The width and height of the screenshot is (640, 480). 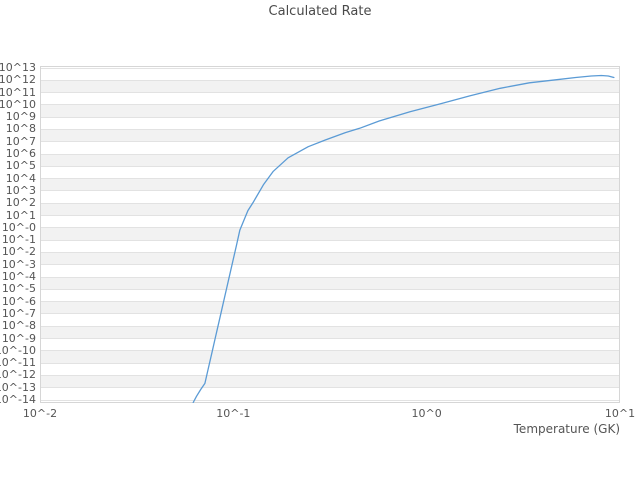 I want to click on x-axis-tick-label: 10^0, so click(x=426, y=413).